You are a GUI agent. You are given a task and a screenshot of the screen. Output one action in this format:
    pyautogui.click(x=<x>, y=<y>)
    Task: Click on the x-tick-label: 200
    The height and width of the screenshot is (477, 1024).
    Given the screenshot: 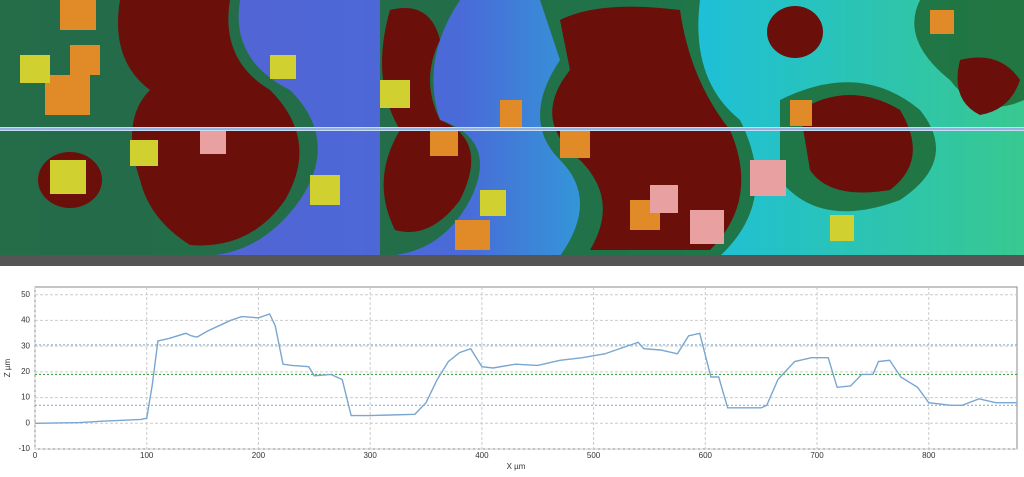 What is the action you would take?
    pyautogui.click(x=259, y=455)
    